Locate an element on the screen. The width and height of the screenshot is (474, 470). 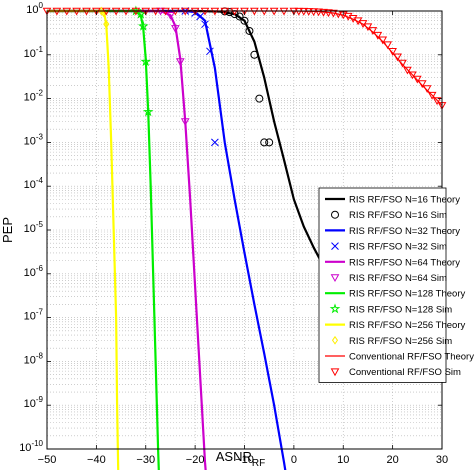
x-axis-label: ASNRRF is located at coordinates (240, 459).